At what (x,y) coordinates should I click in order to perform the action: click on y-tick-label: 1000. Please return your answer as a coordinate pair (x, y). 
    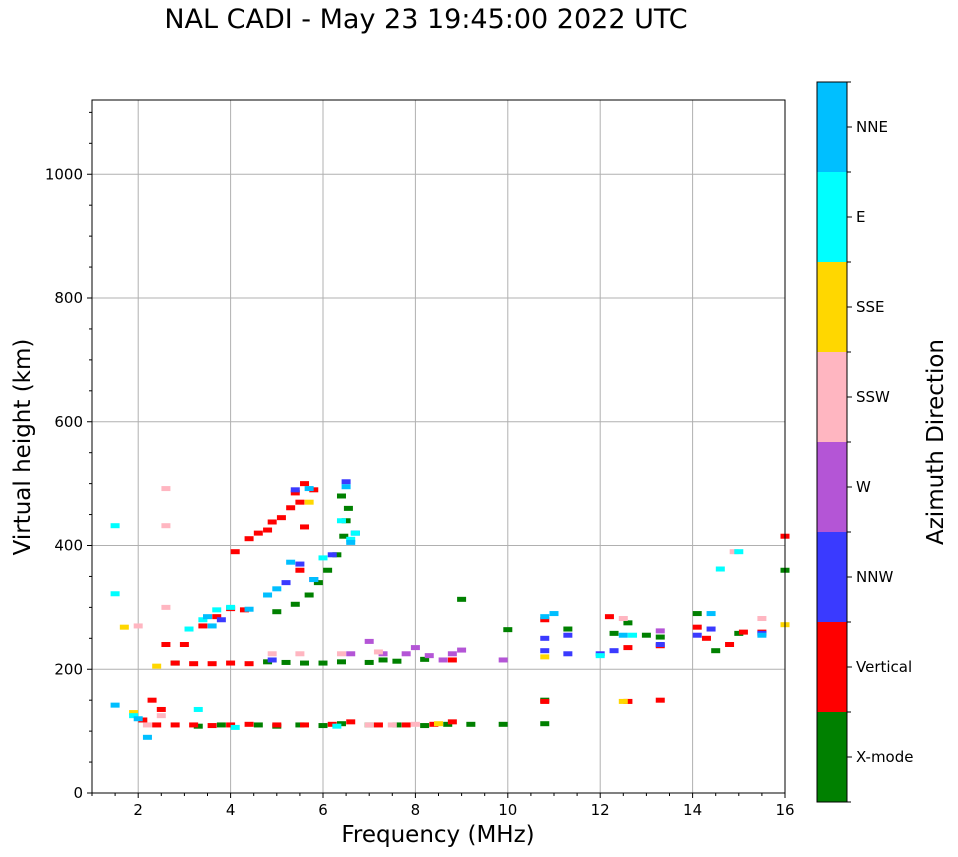
    Looking at the image, I should click on (64, 174).